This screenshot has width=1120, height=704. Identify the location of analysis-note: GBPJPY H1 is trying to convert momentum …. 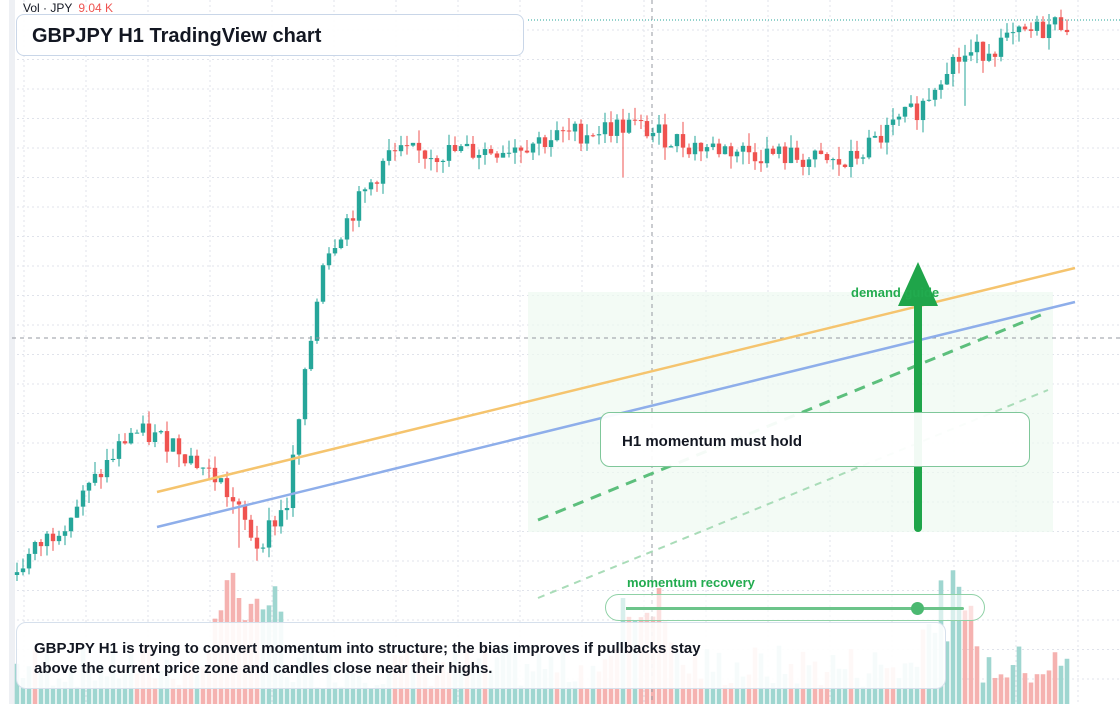
(481, 655).